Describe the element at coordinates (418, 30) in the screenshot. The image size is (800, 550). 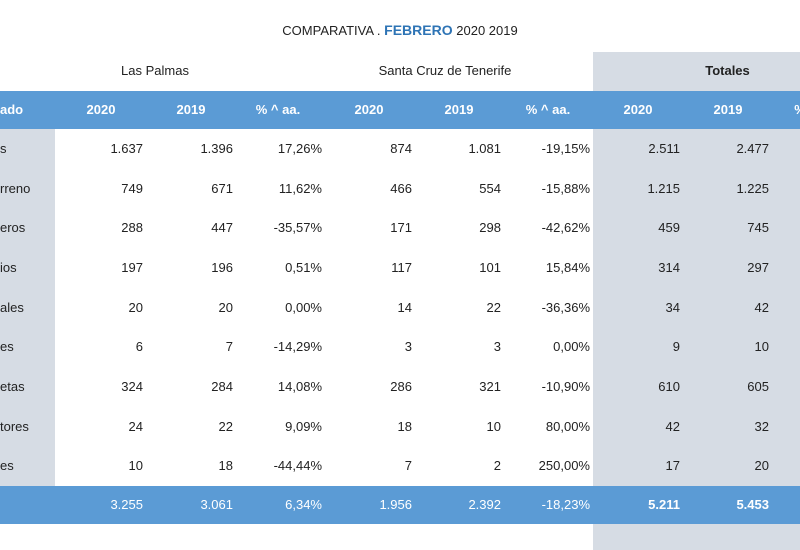
I see `title-month: FEBRERO` at that location.